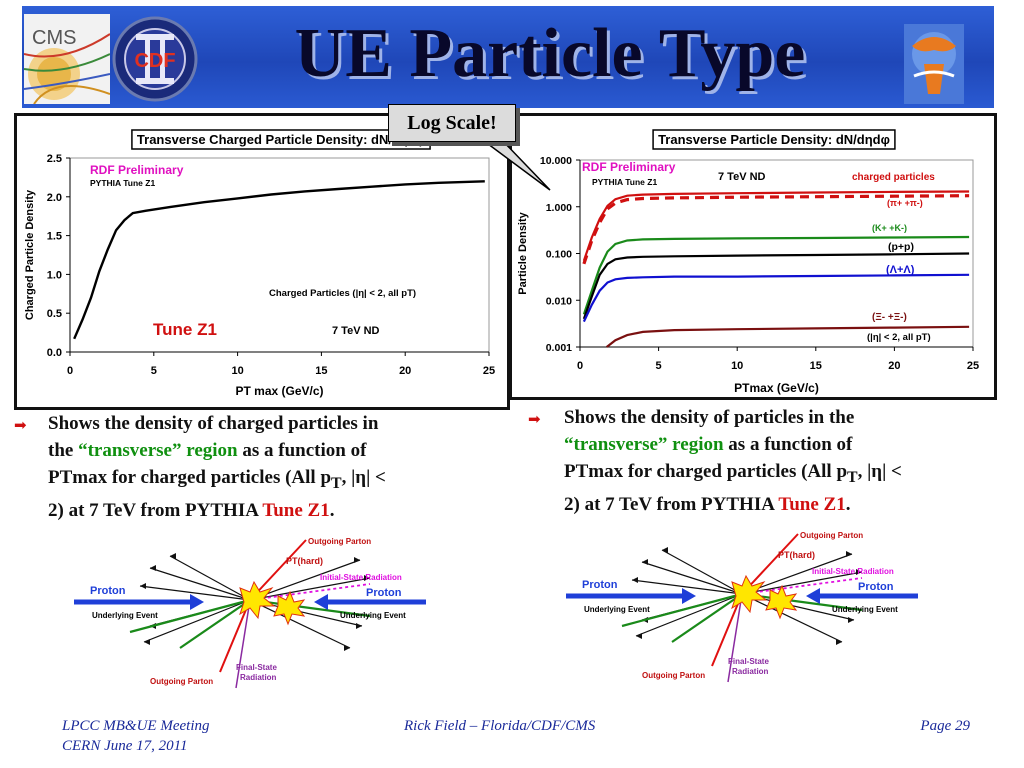 This screenshot has width=1024, height=768. I want to click on x-tick-label: 0, so click(70, 371).